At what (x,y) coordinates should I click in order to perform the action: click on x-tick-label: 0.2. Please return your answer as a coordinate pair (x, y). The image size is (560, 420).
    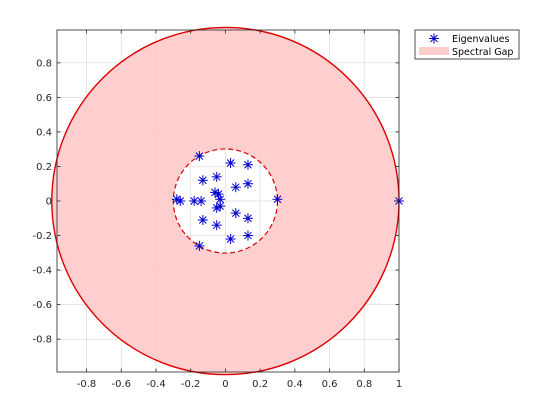
    Looking at the image, I should click on (260, 384).